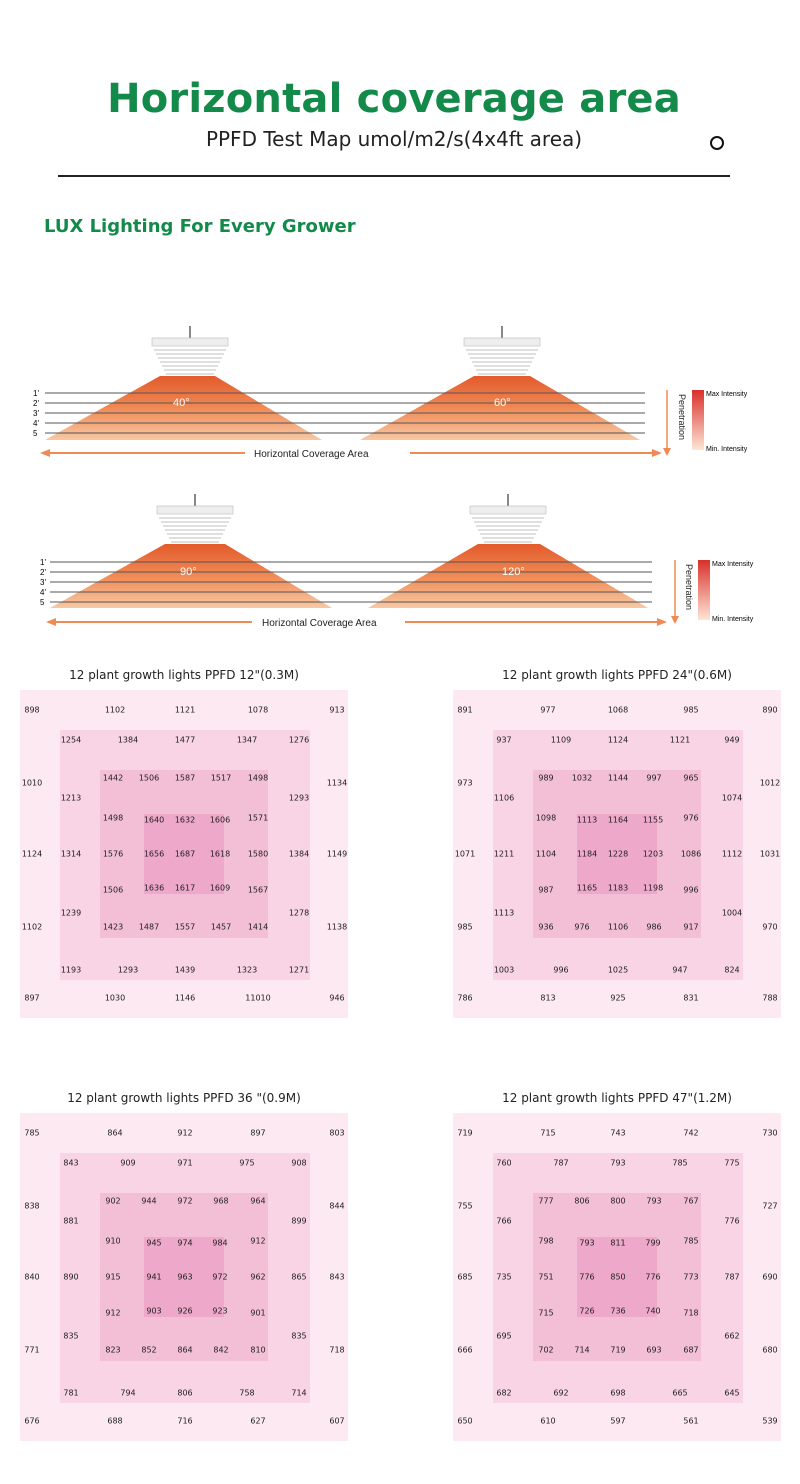 Image resolution: width=800 pixels, height=1484 pixels. What do you see at coordinates (691, 778) in the screenshot?
I see `ppfd-value: 965` at bounding box center [691, 778].